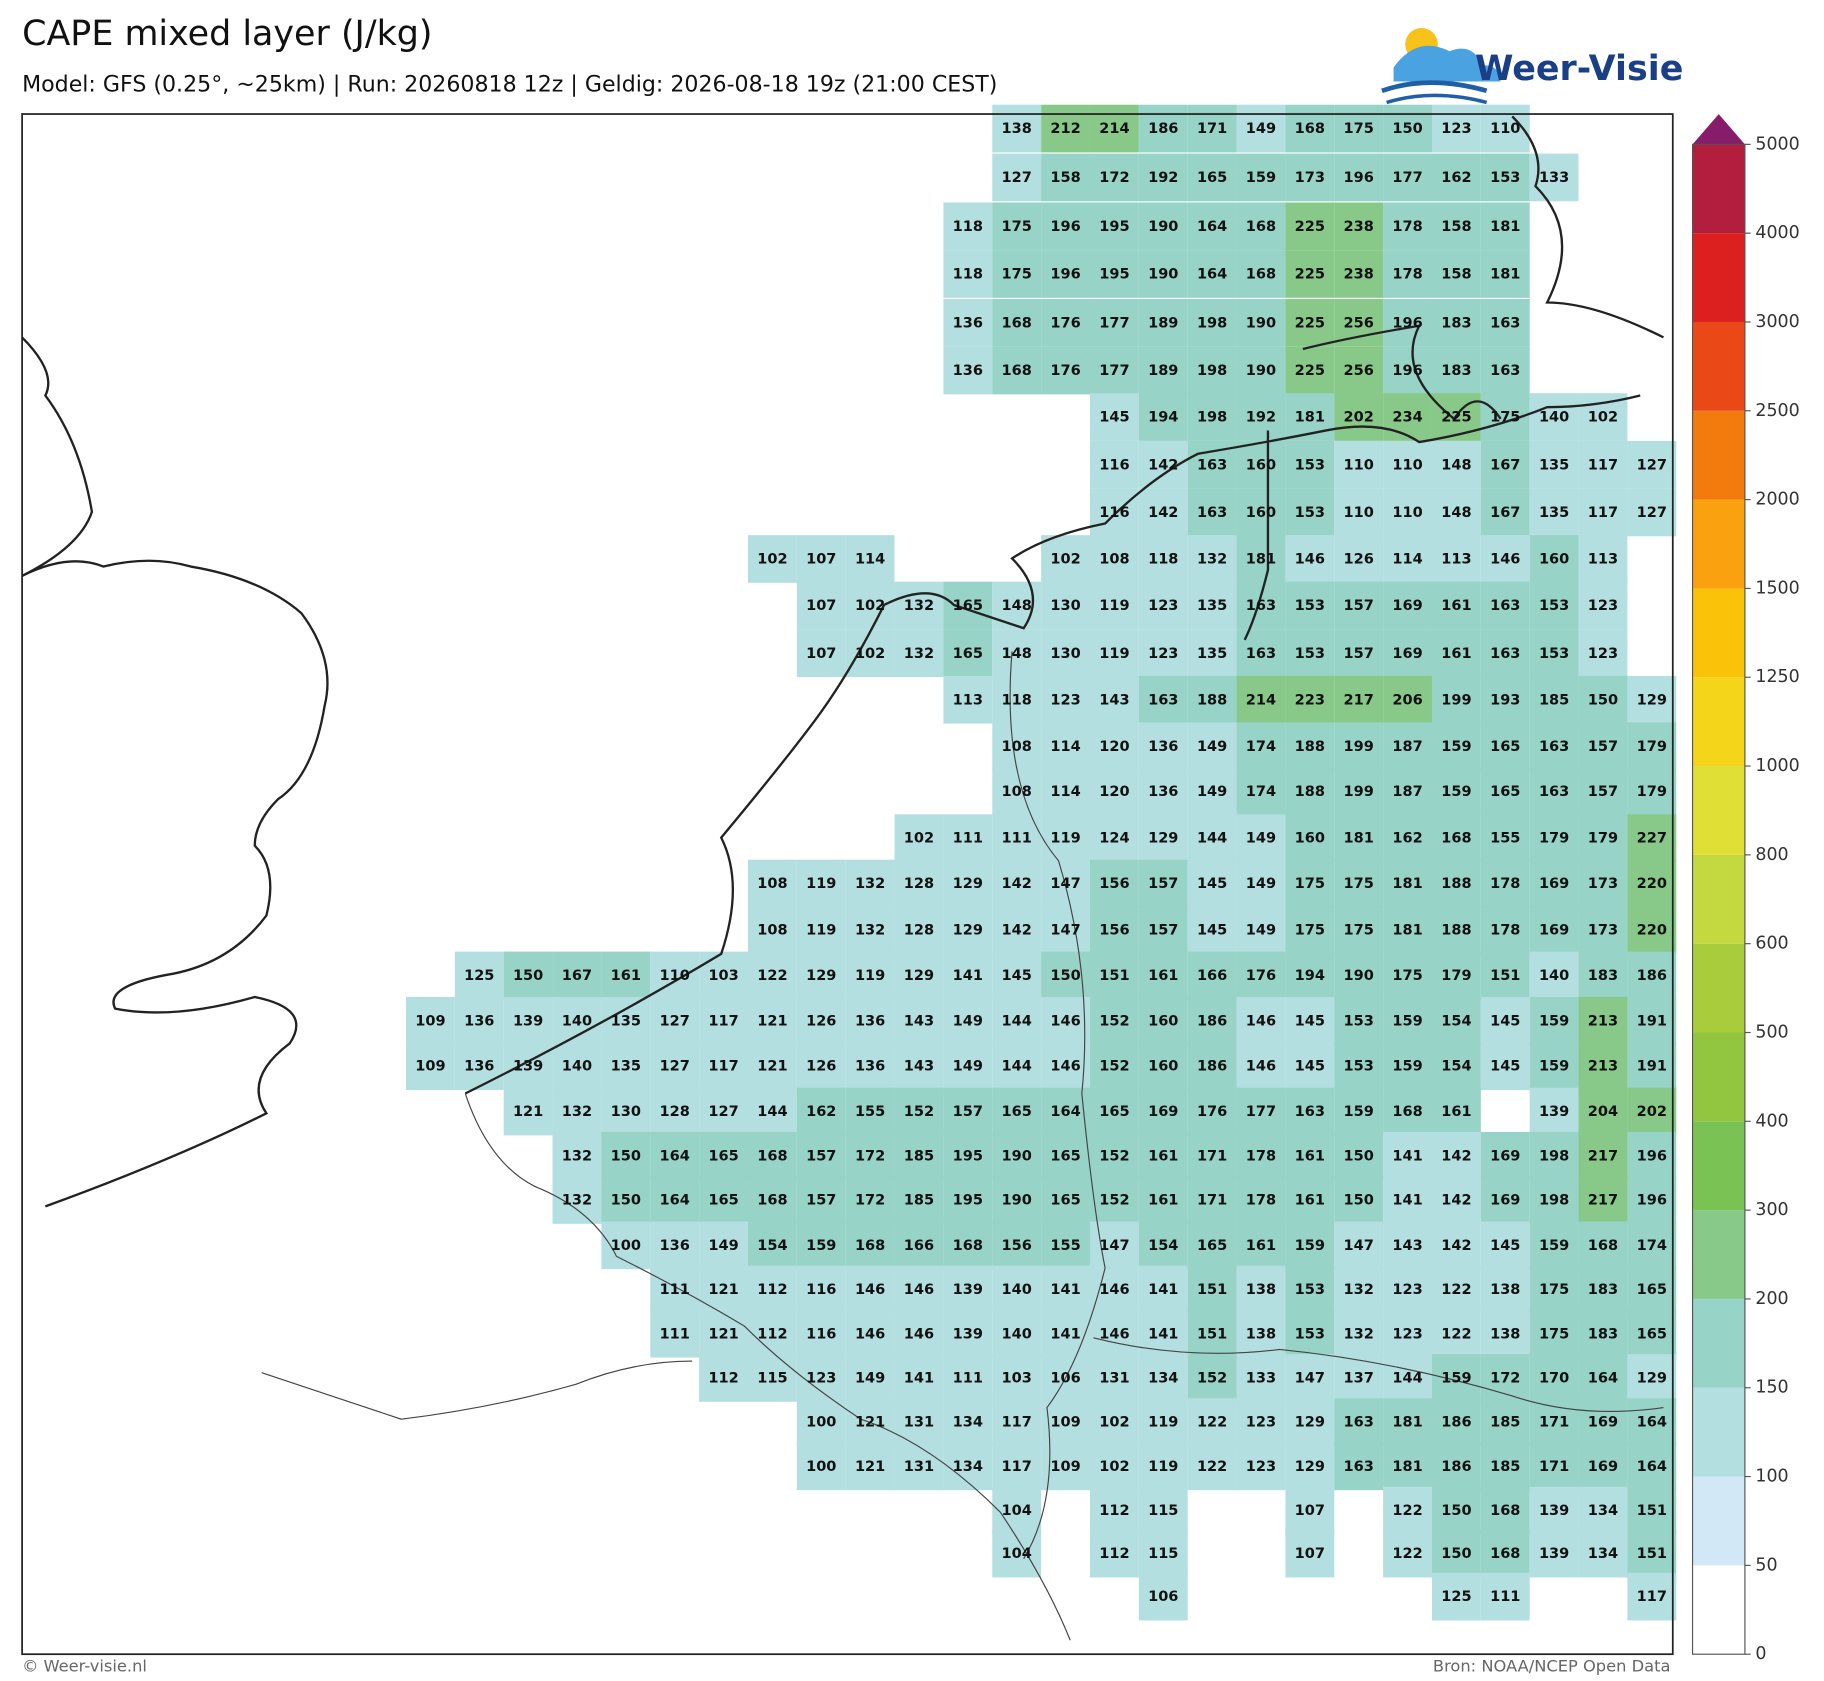 This screenshot has height=1681, width=1824. Describe the element at coordinates (675, 1067) in the screenshot. I see `cape-value: 127` at that location.